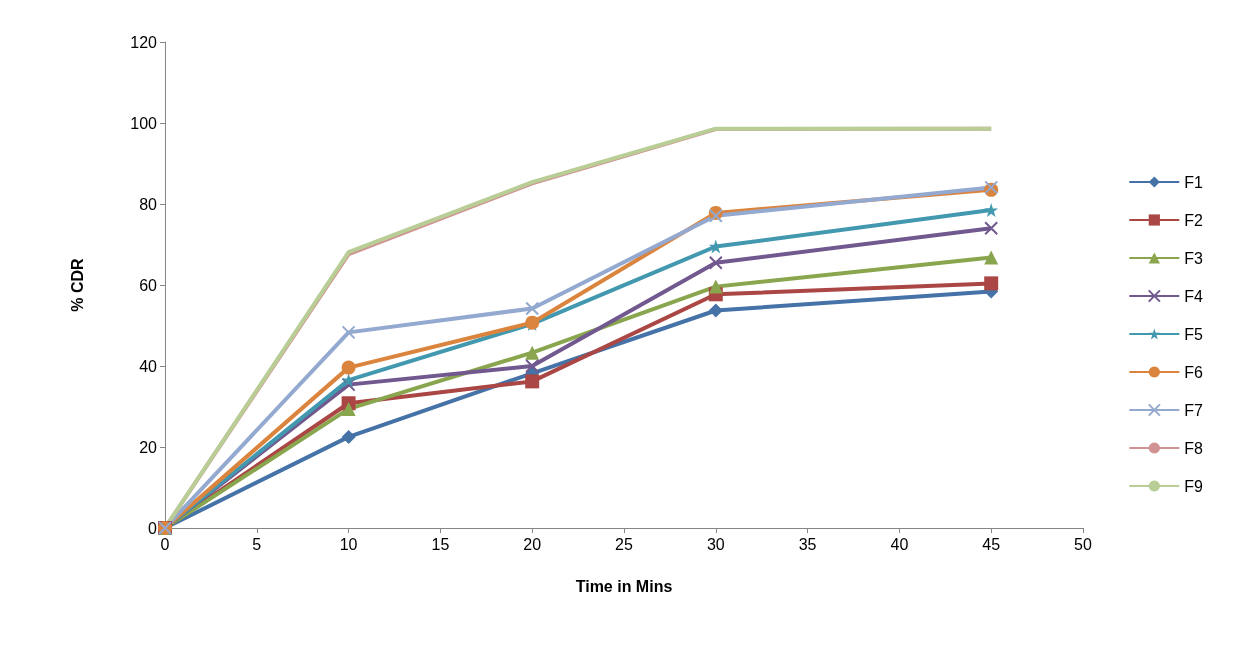  I want to click on y-tick-label: 100, so click(144, 123).